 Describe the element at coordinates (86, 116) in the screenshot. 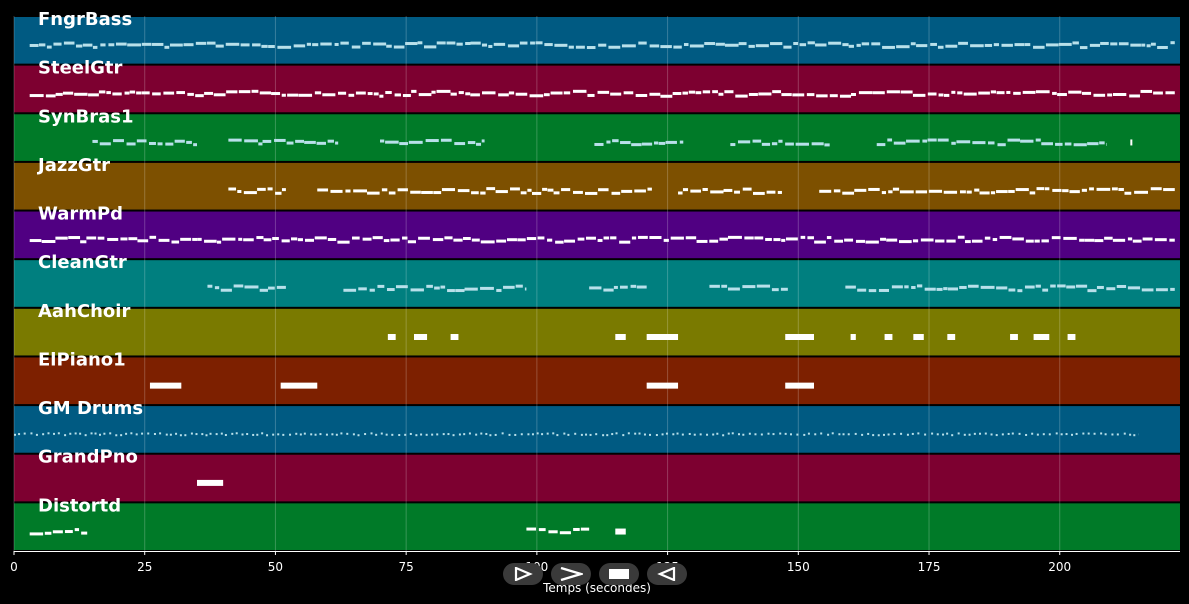

I see `track-label: SynBras1` at that location.